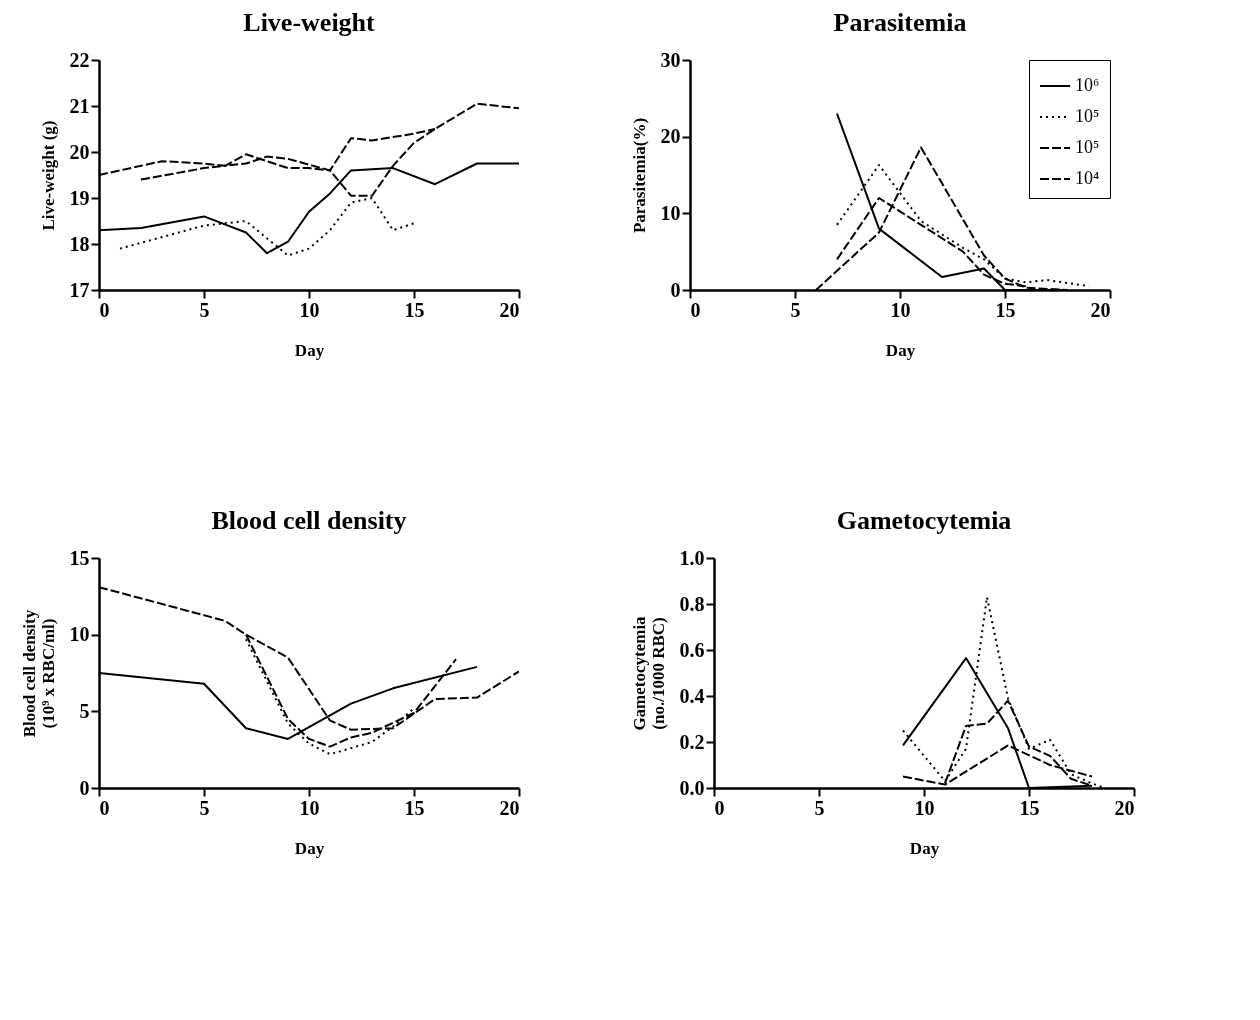 The image size is (1260, 1020). Describe the element at coordinates (692, 649) in the screenshot. I see `y-tick-label: 0.6` at that location.